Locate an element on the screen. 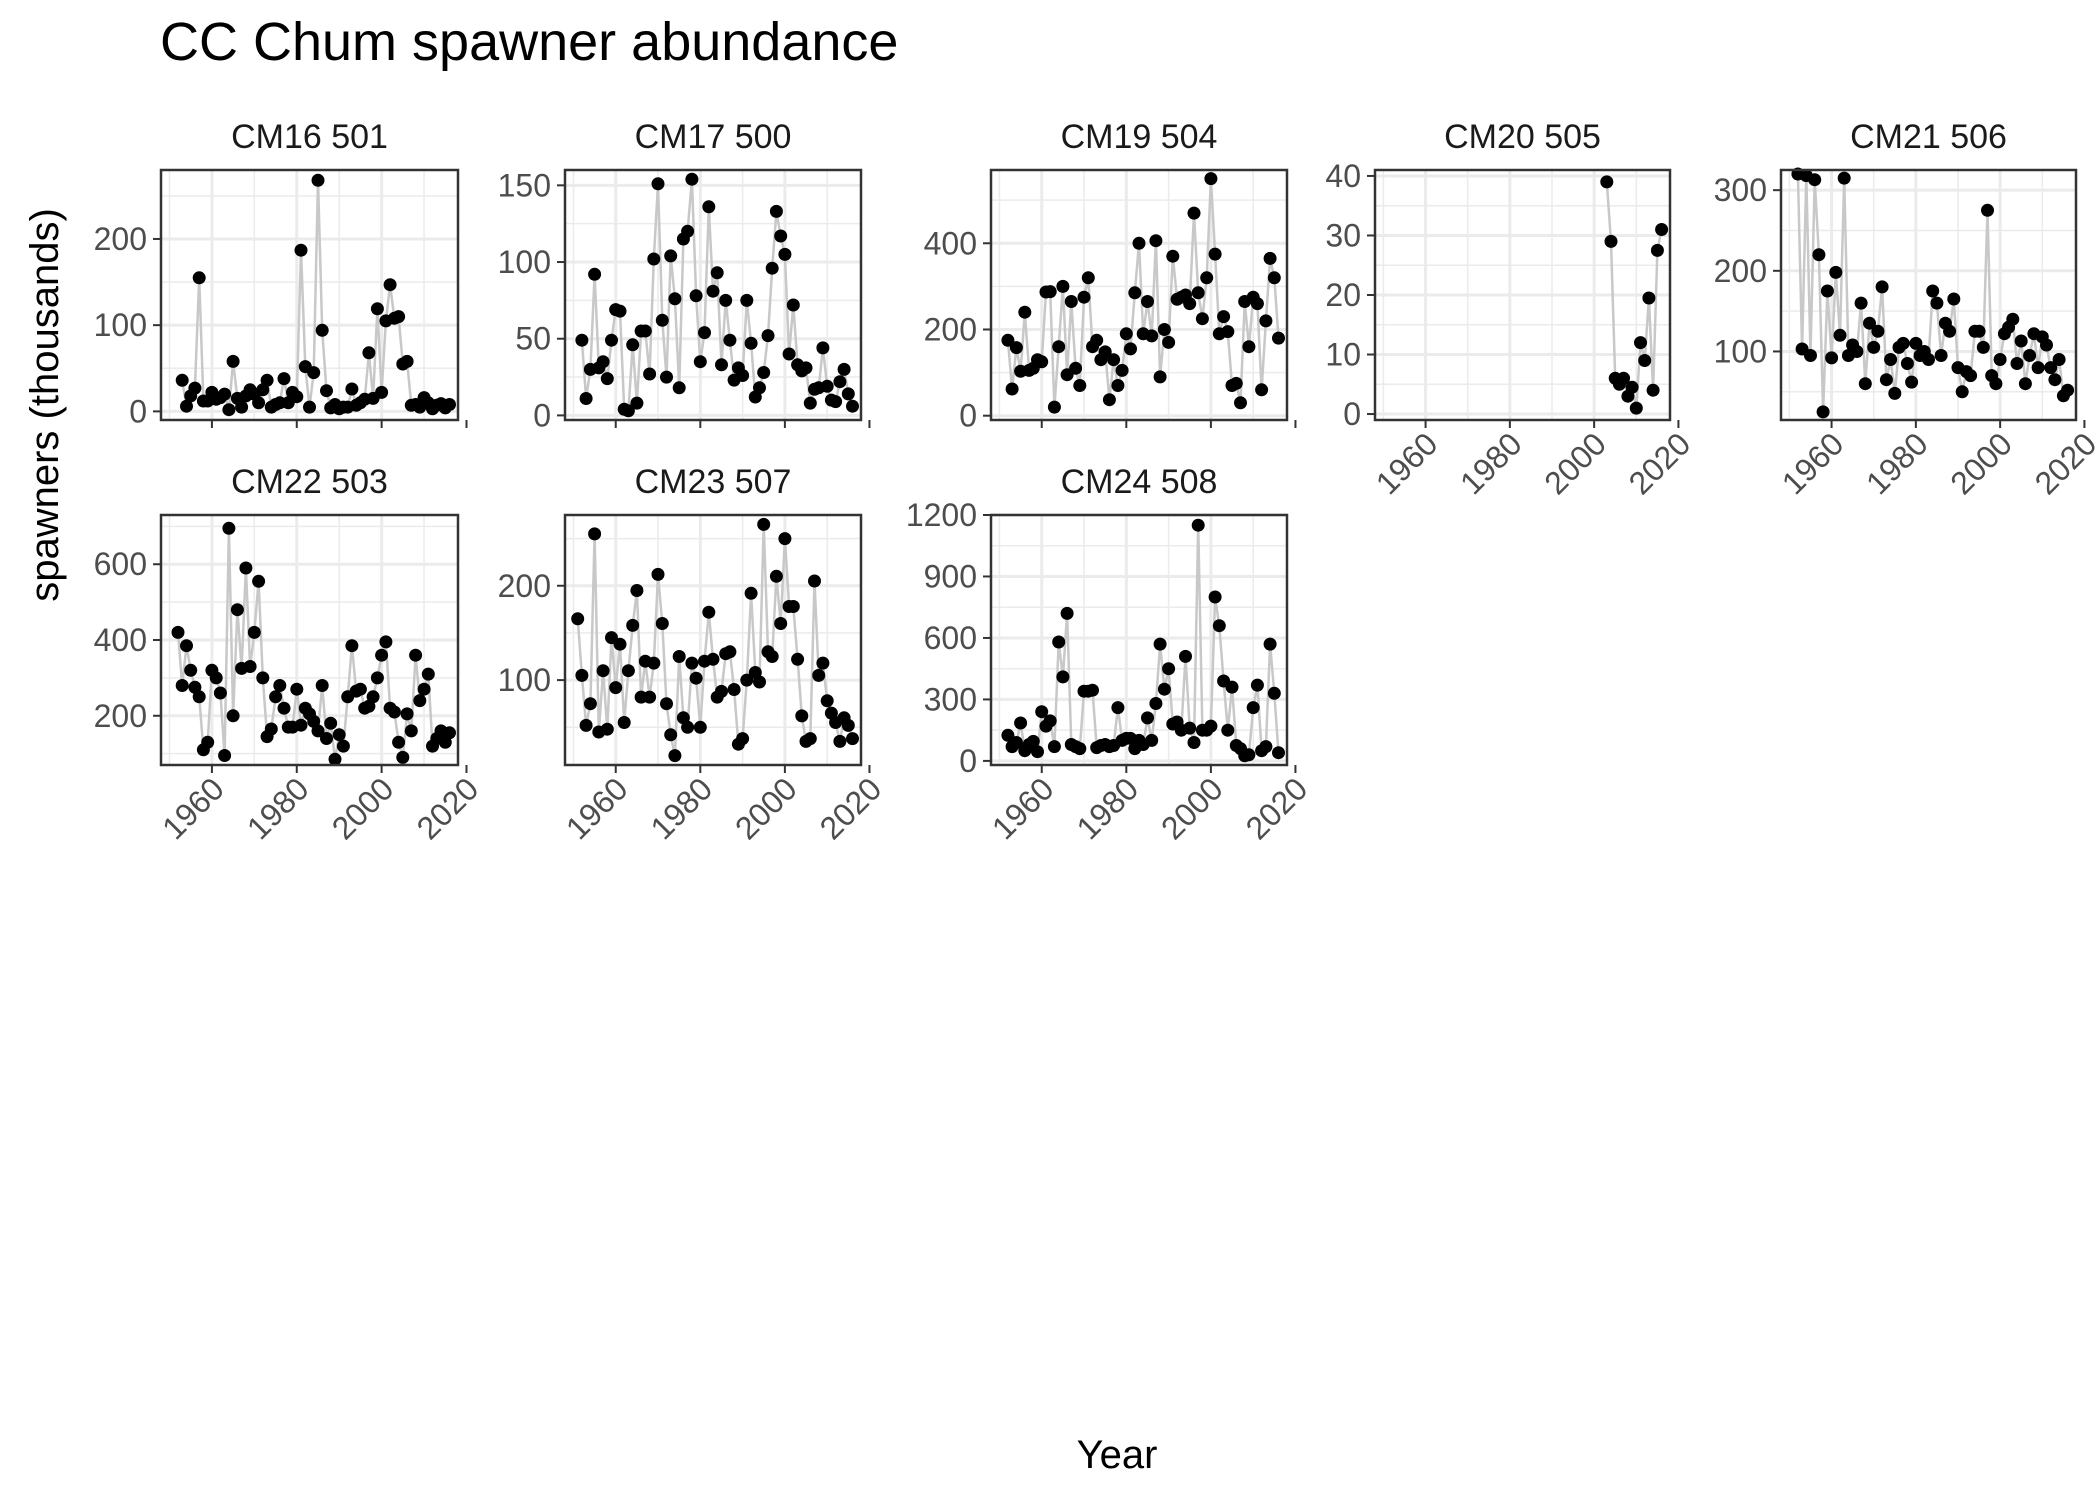  x-tick-label: 2000 is located at coordinates (1192, 808).